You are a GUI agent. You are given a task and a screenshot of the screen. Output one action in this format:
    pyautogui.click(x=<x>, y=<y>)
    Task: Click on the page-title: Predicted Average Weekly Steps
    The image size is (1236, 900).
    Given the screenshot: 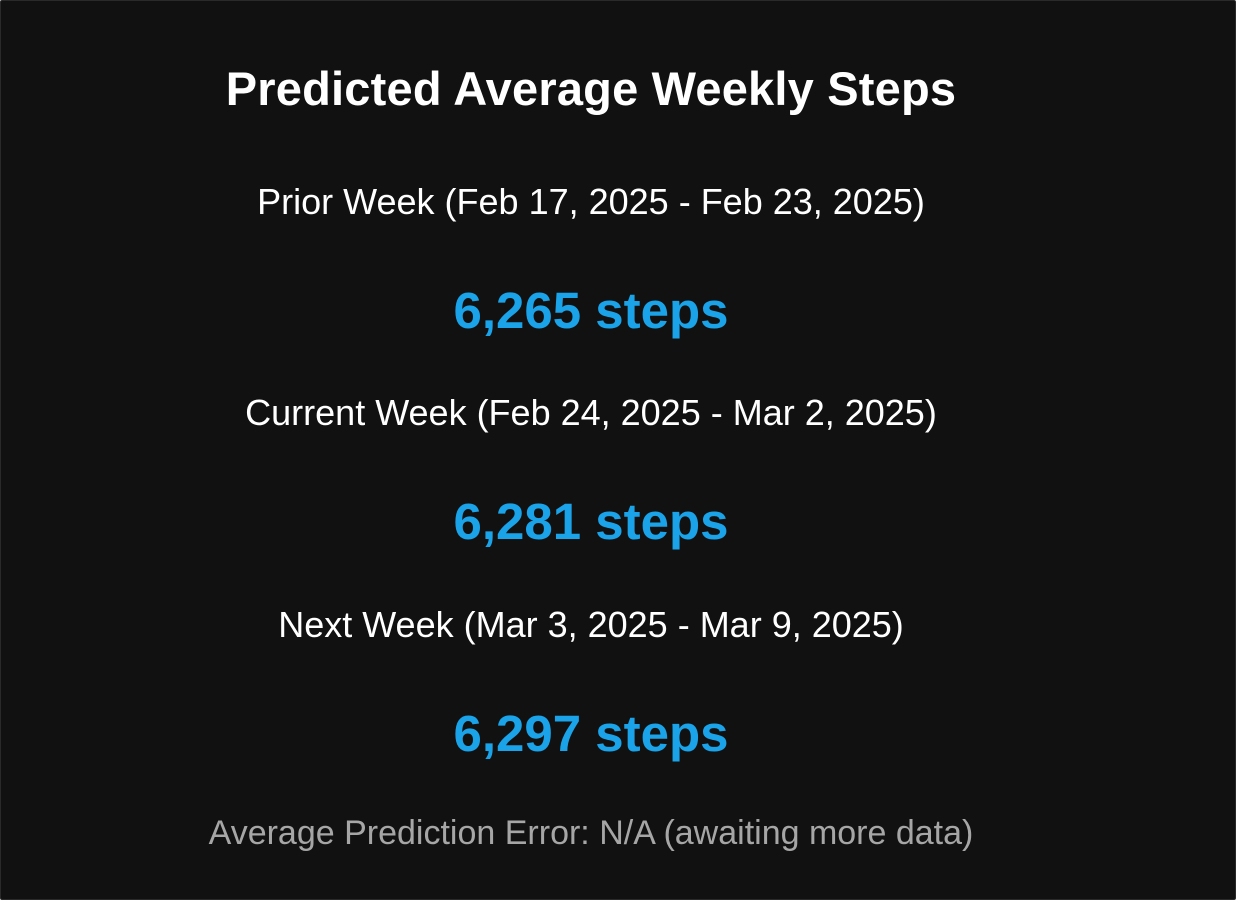 What is the action you would take?
    pyautogui.click(x=591, y=88)
    